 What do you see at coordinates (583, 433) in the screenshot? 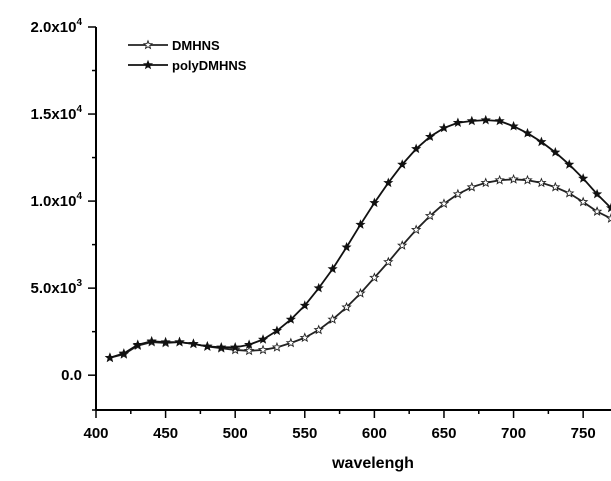
I see `x-tick-label: 750` at bounding box center [583, 433].